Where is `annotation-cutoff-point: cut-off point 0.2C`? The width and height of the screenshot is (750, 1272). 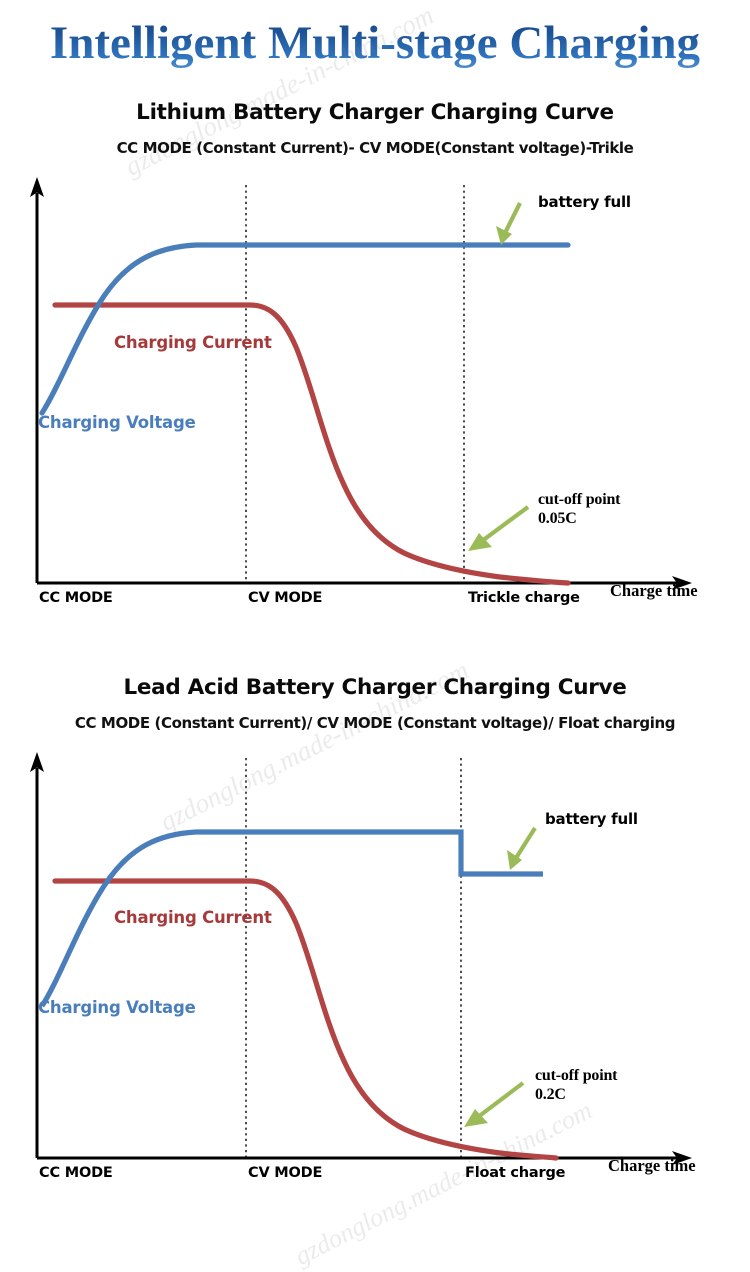 annotation-cutoff-point: cut-off point 0.2C is located at coordinates (576, 1085).